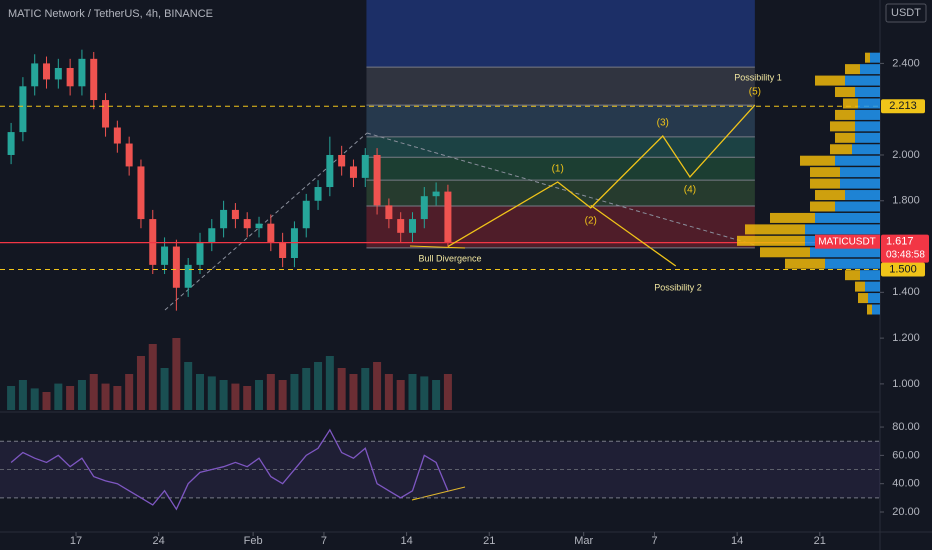  I want to click on wave-label: (2), so click(591, 221).